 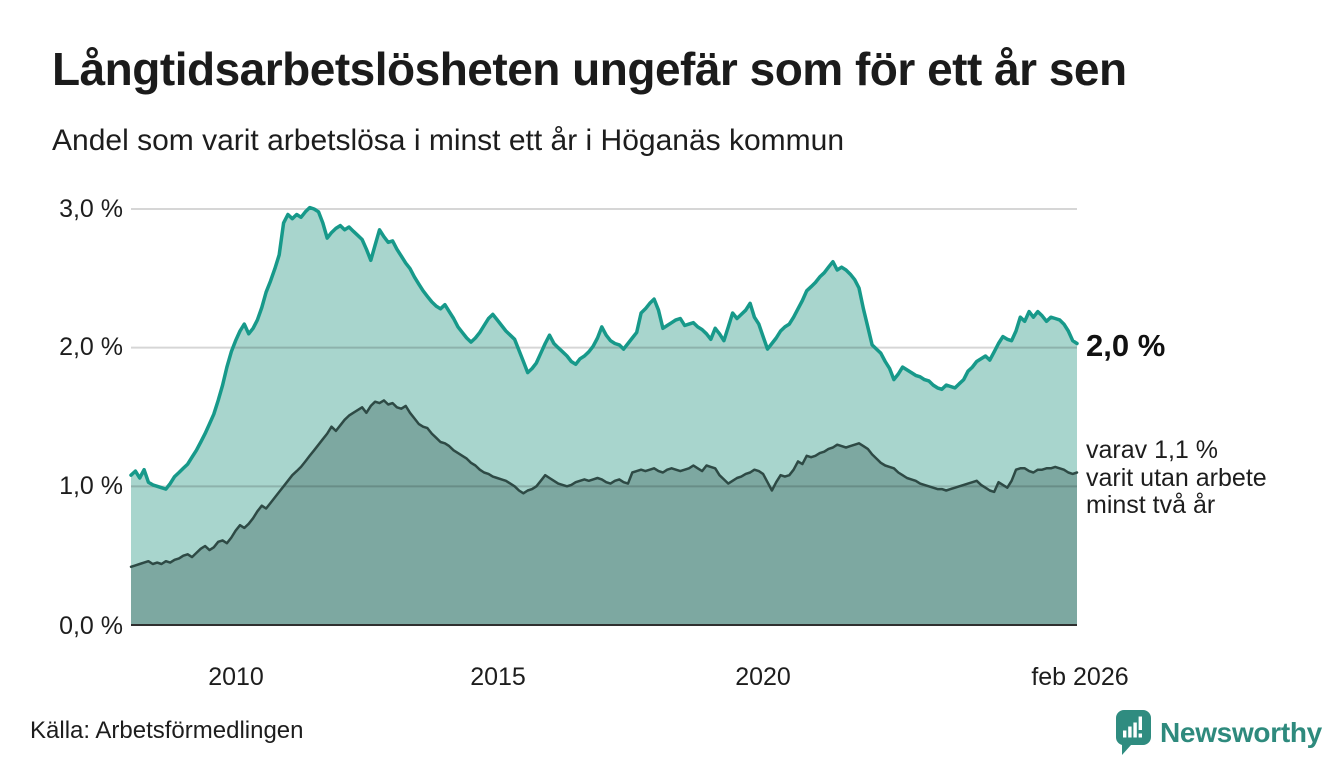 I want to click on newsworthy-logo: Newsworthy, so click(x=1219, y=733).